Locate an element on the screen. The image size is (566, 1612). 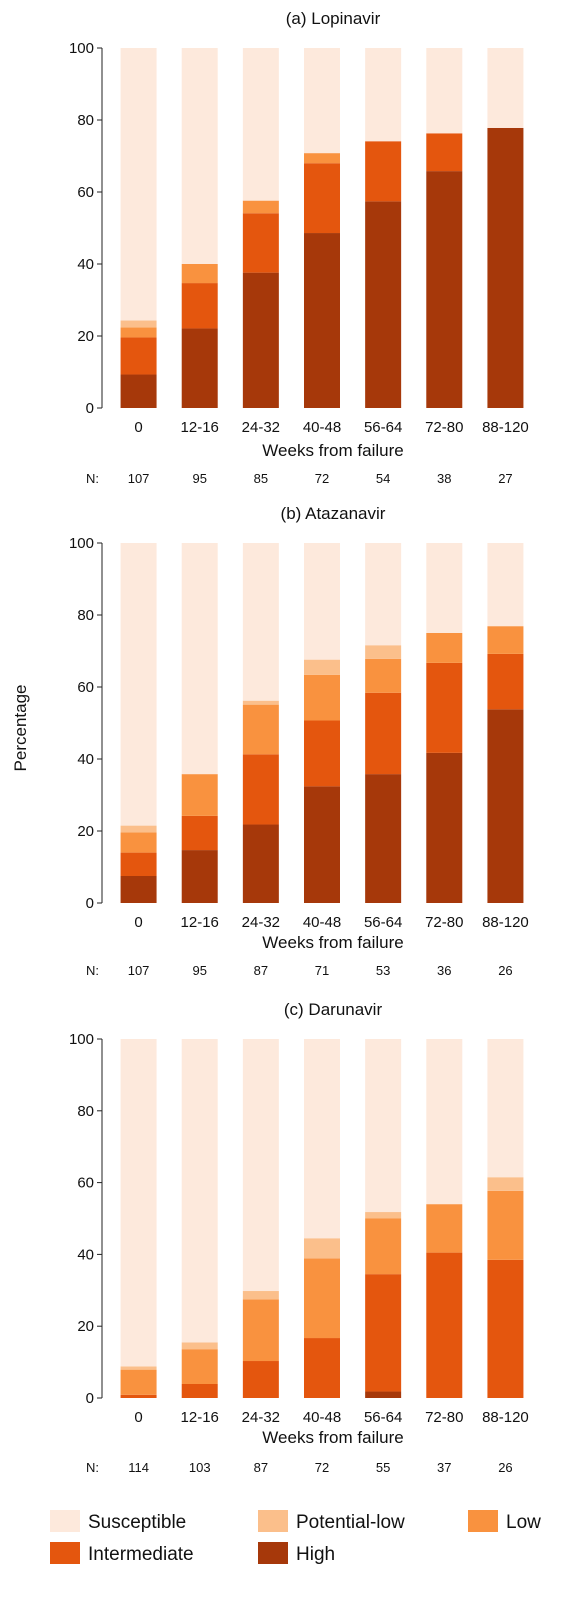
legend-label: Low is located at coordinates (523, 1522).